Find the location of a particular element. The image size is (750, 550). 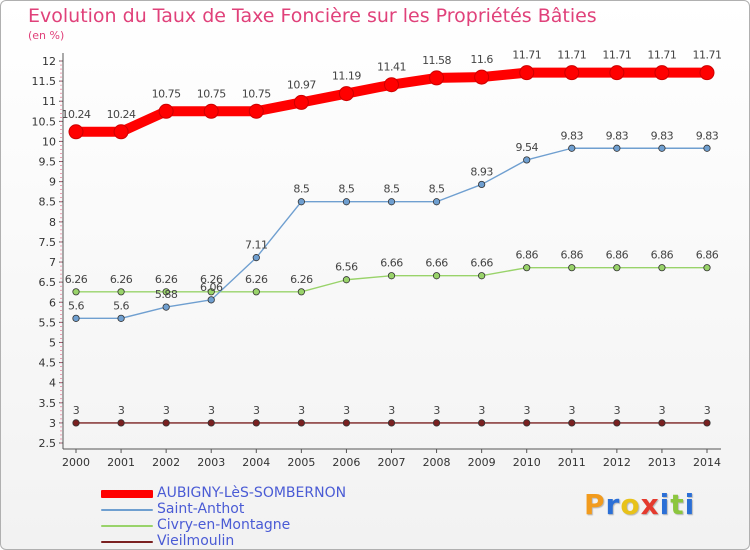

y-tick-label: 4 is located at coordinates (52, 383).